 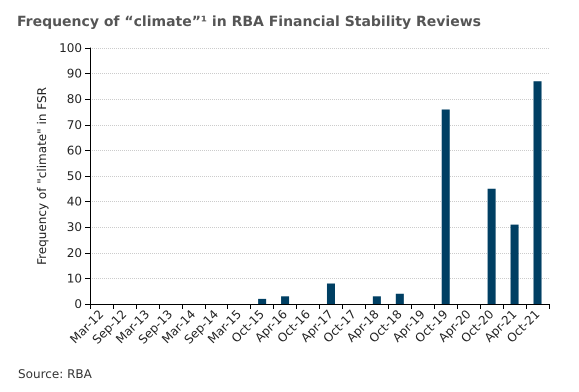 I want to click on y-tick-label: 30, so click(x=74, y=227).